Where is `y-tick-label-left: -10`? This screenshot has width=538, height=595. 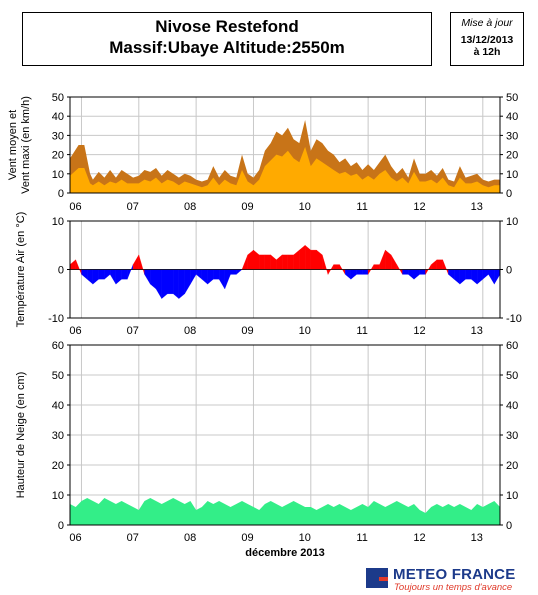
y-tick-label-left: -10 is located at coordinates (56, 319).